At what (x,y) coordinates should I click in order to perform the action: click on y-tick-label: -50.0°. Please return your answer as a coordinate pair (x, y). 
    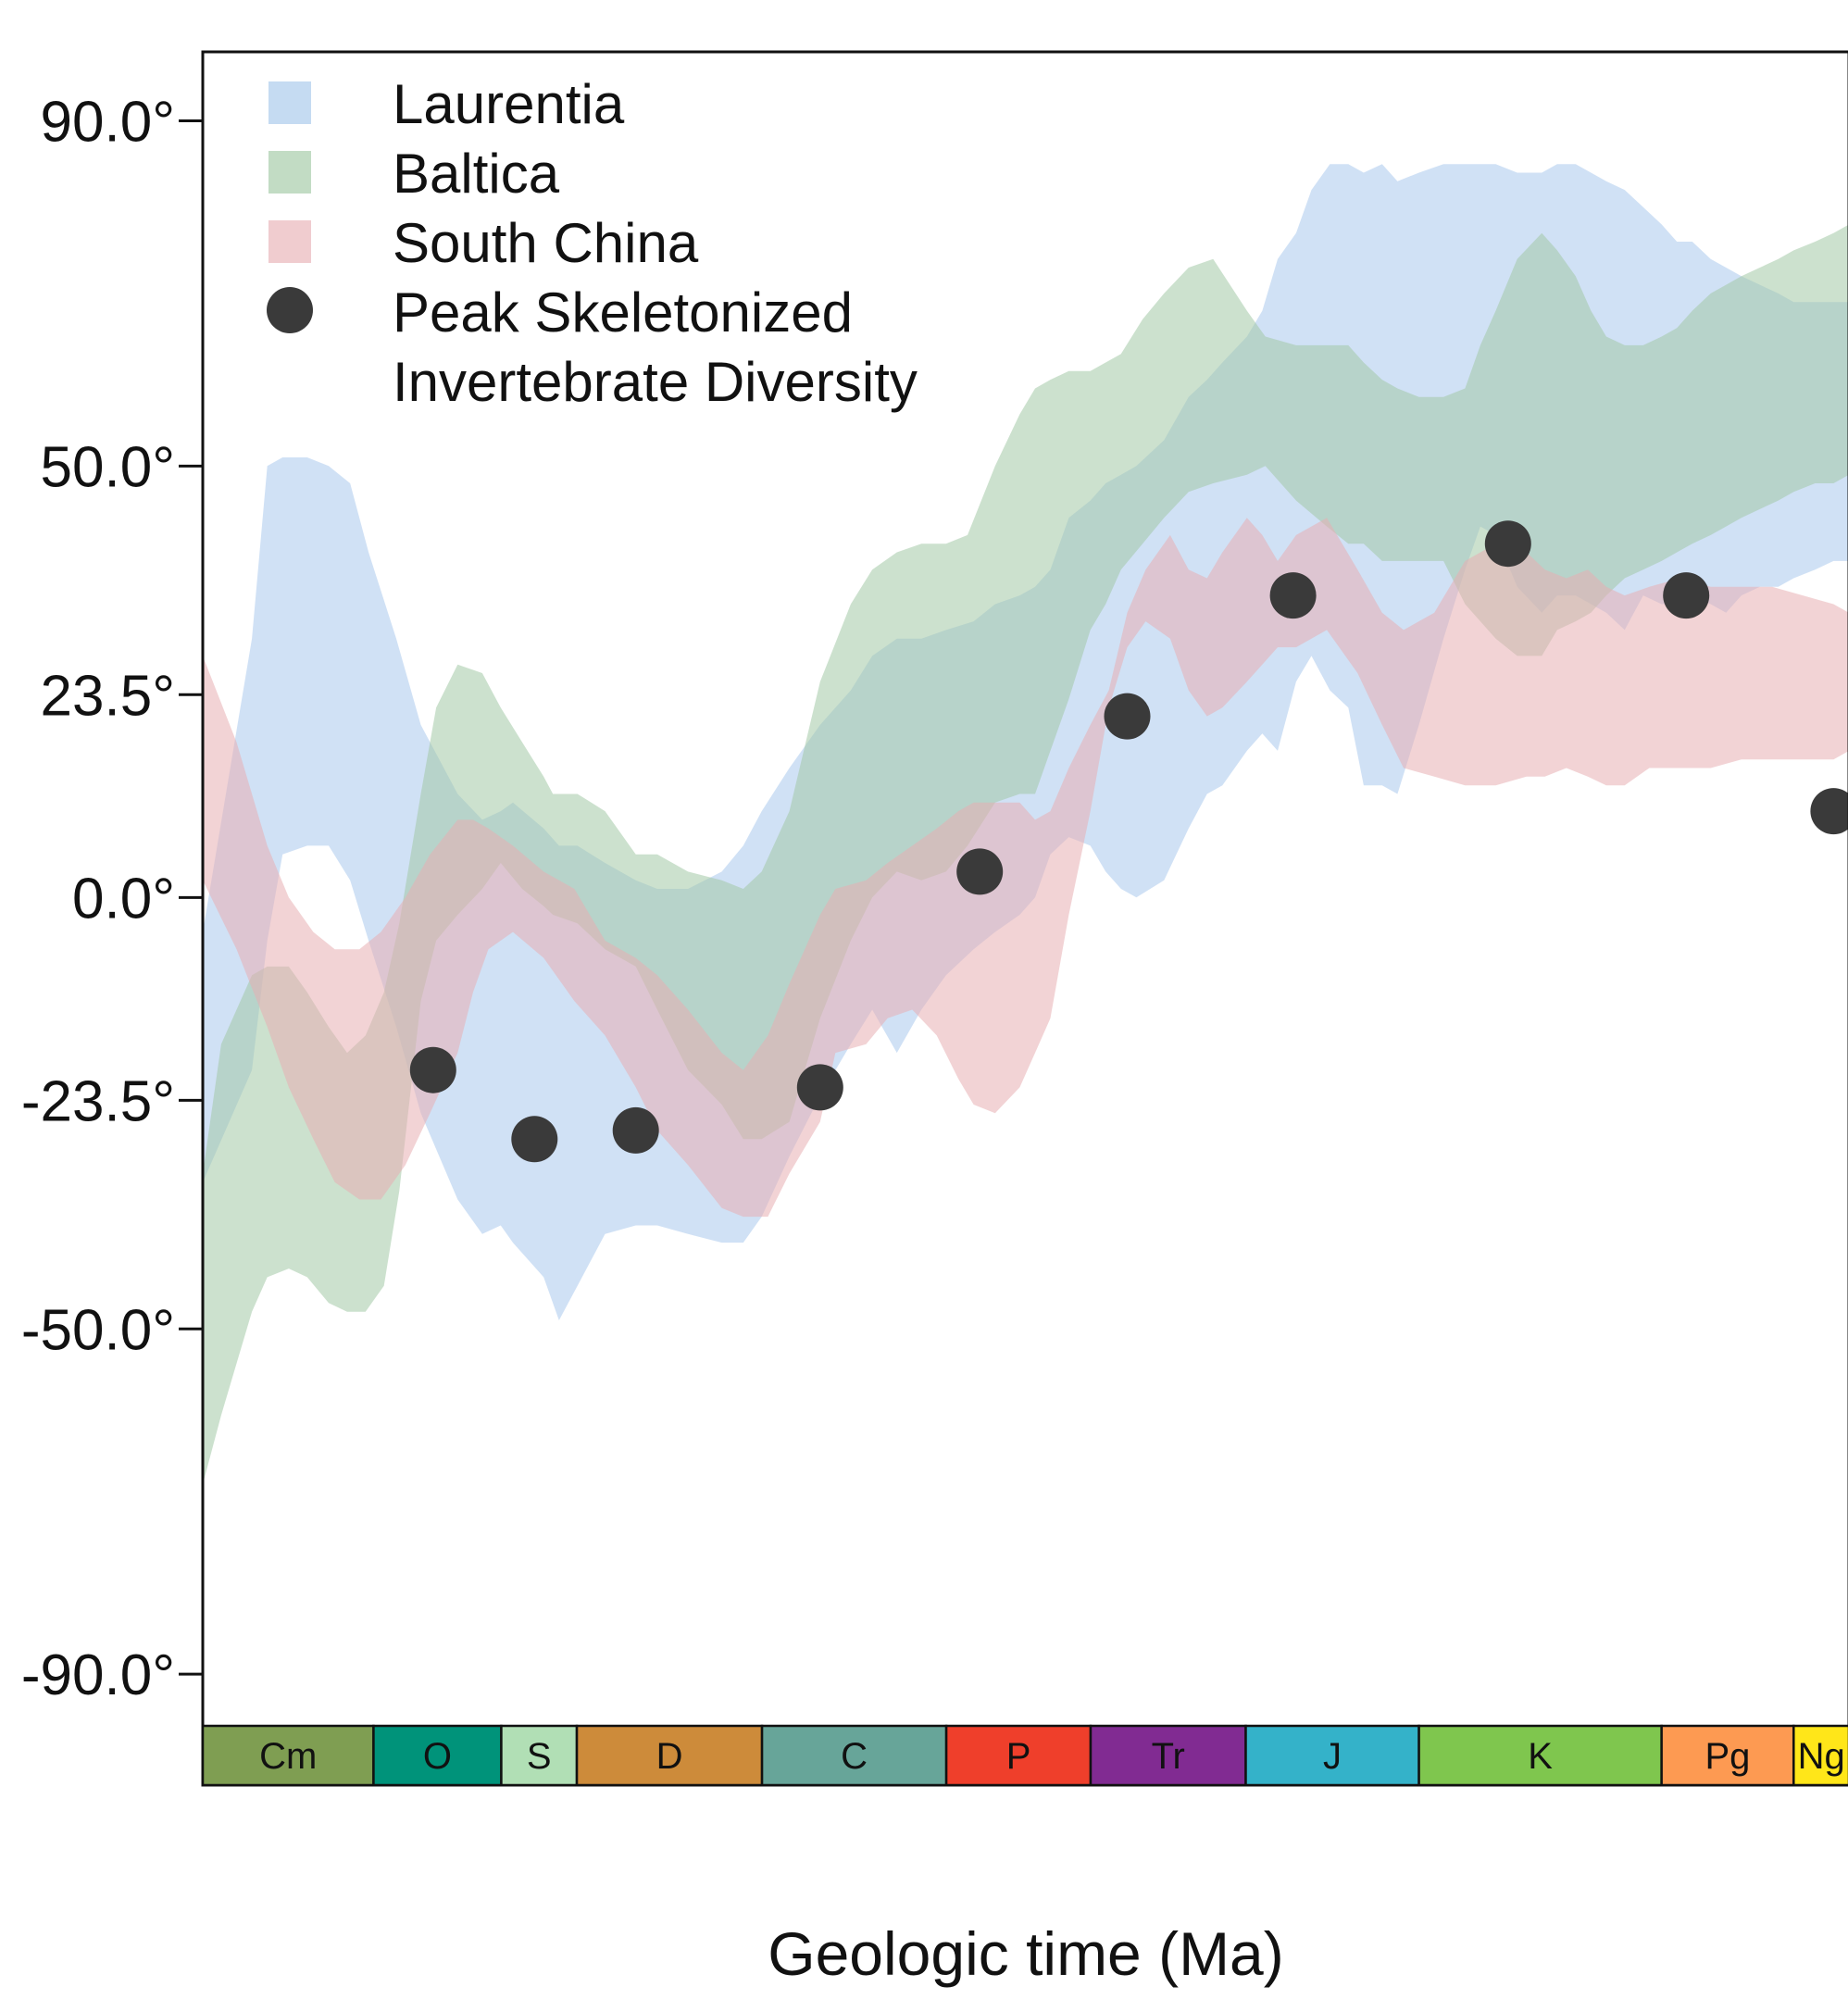
    Looking at the image, I should click on (98, 1330).